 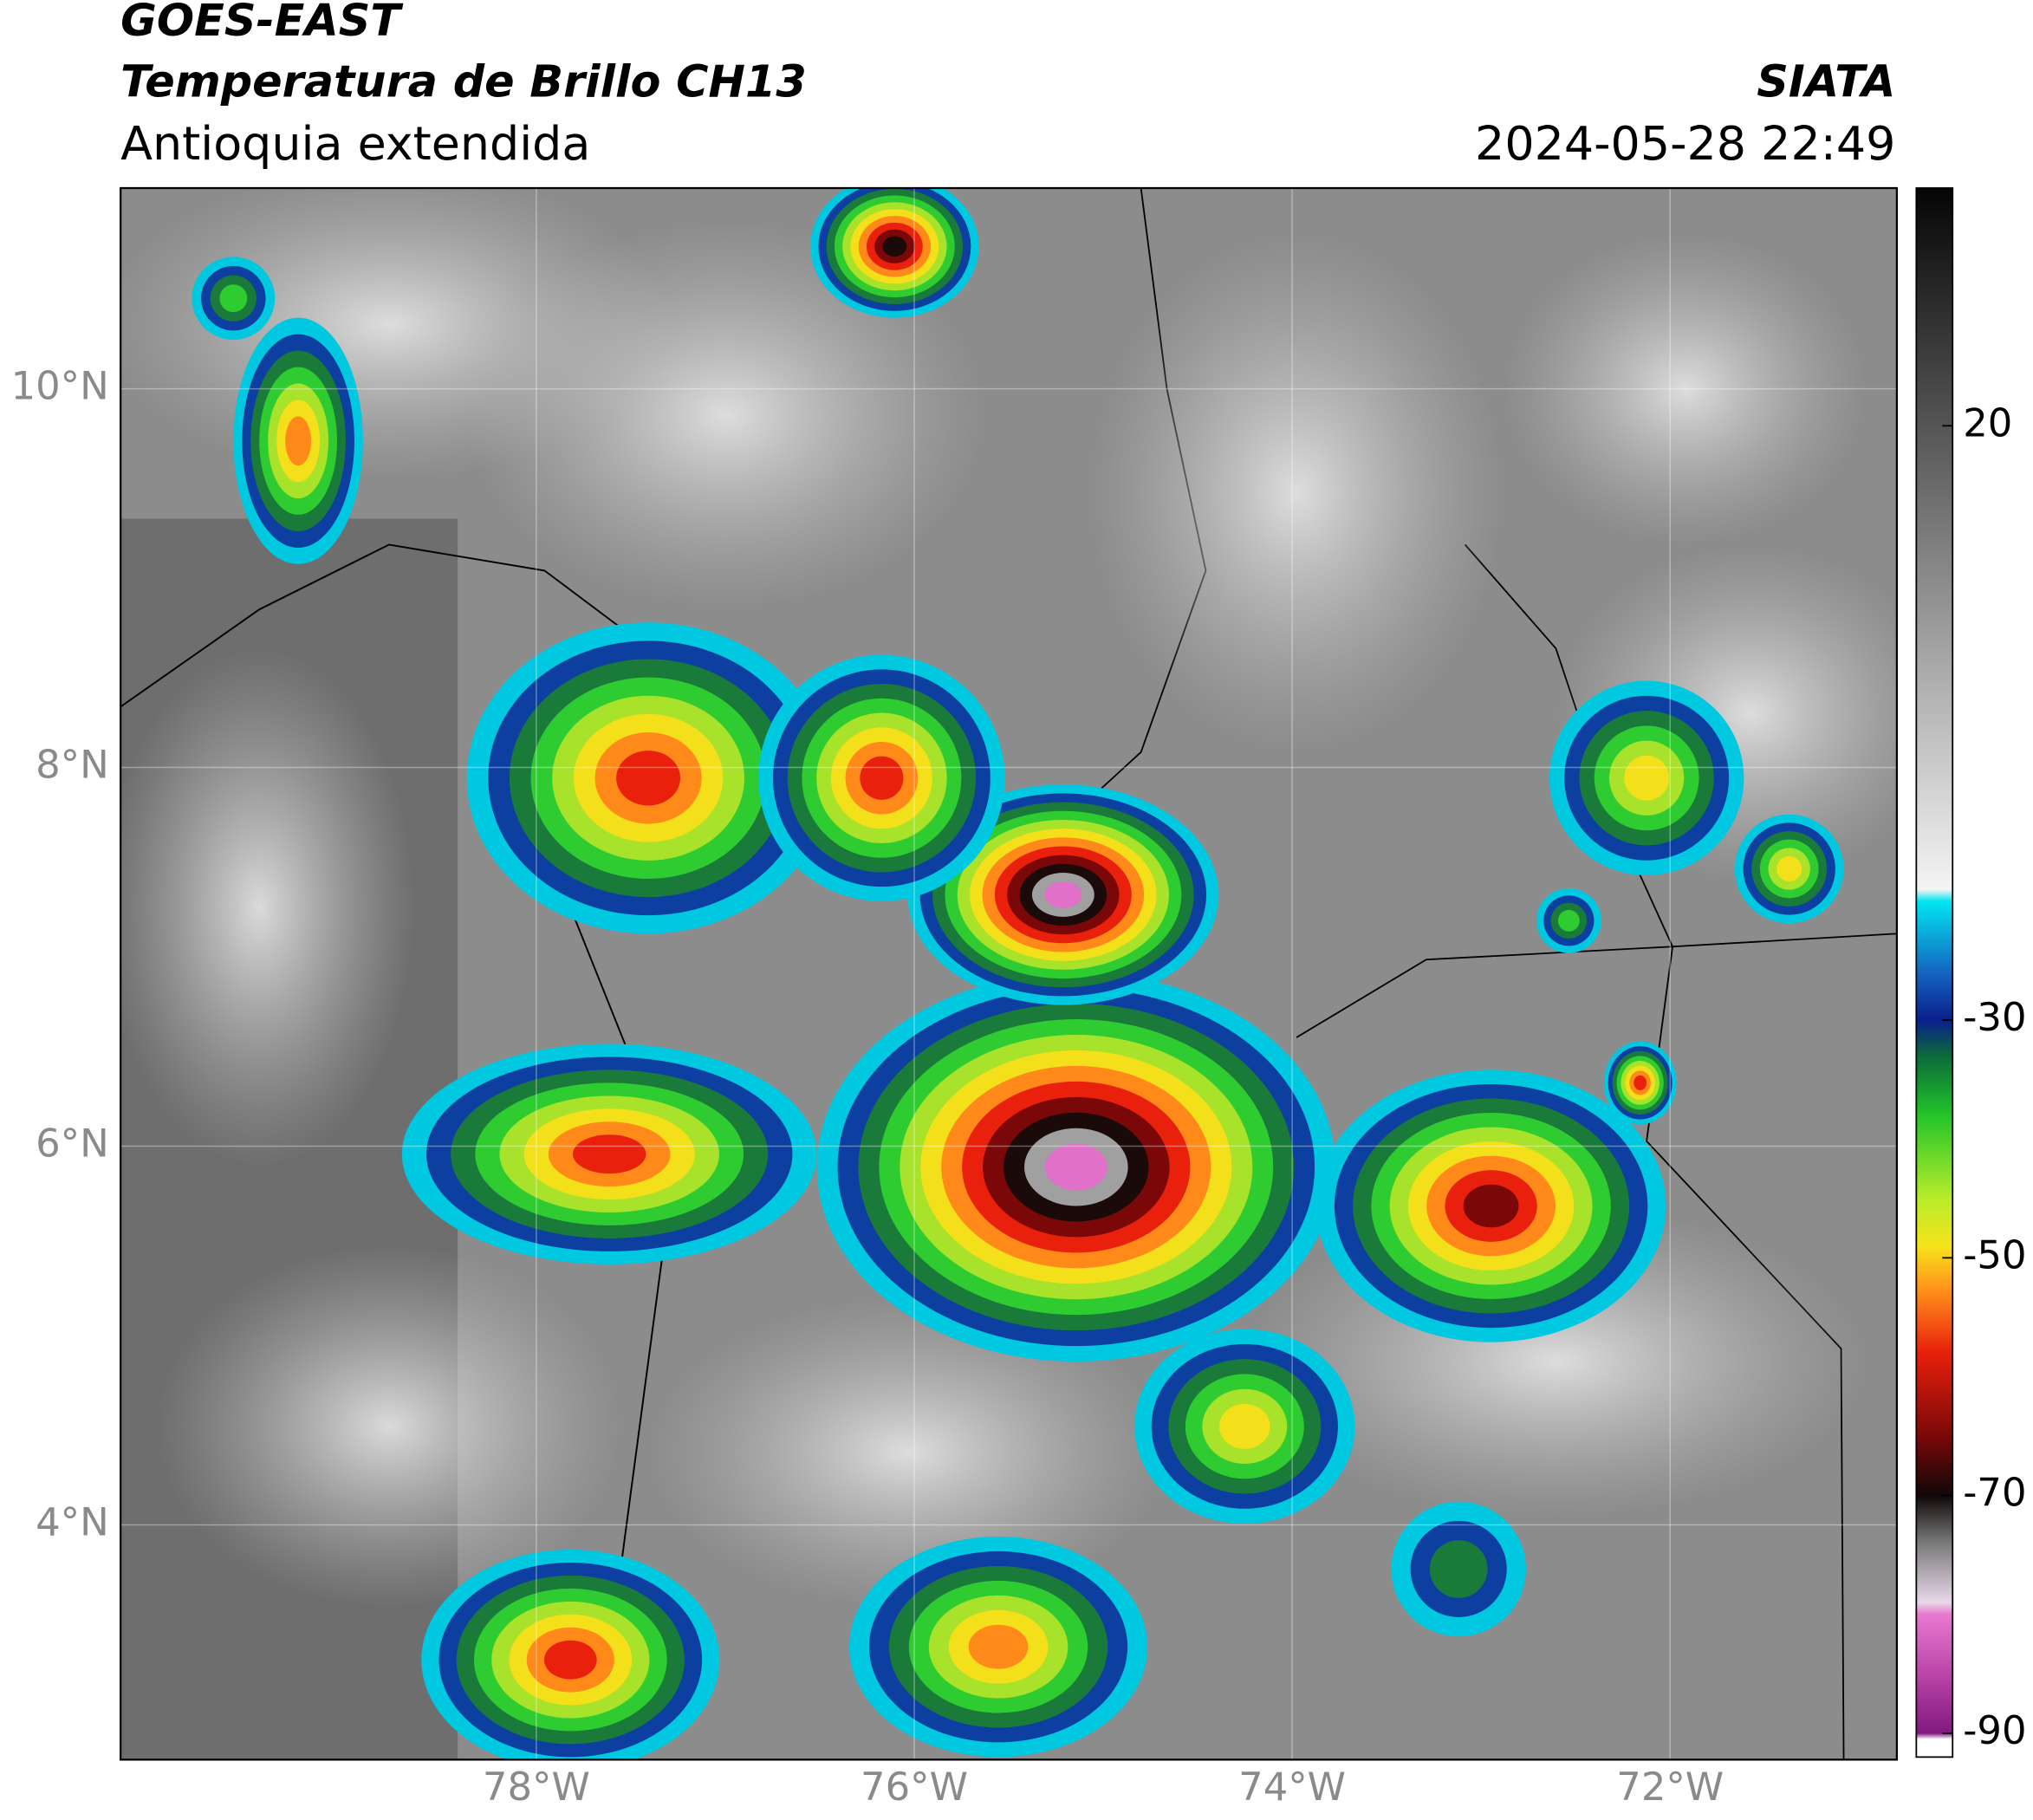 What do you see at coordinates (1994, 1493) in the screenshot?
I see `colorbar-tick-label: -70` at bounding box center [1994, 1493].